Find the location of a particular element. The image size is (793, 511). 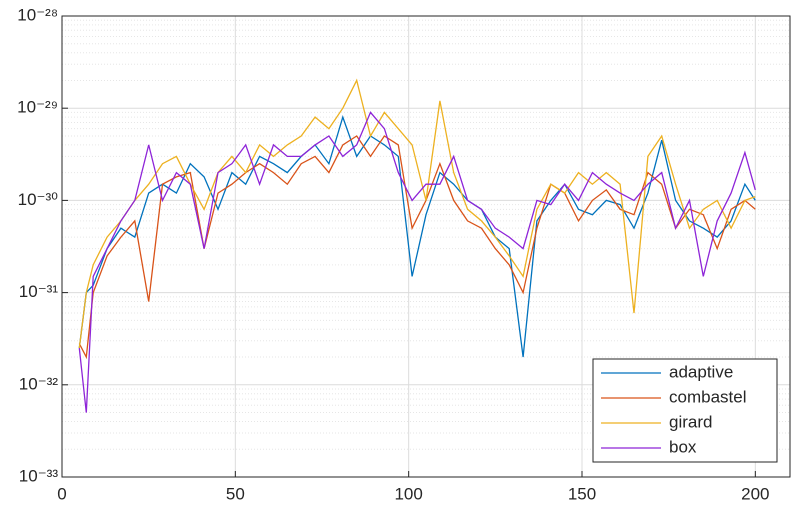

x-tick-label: 100 is located at coordinates (408, 493).